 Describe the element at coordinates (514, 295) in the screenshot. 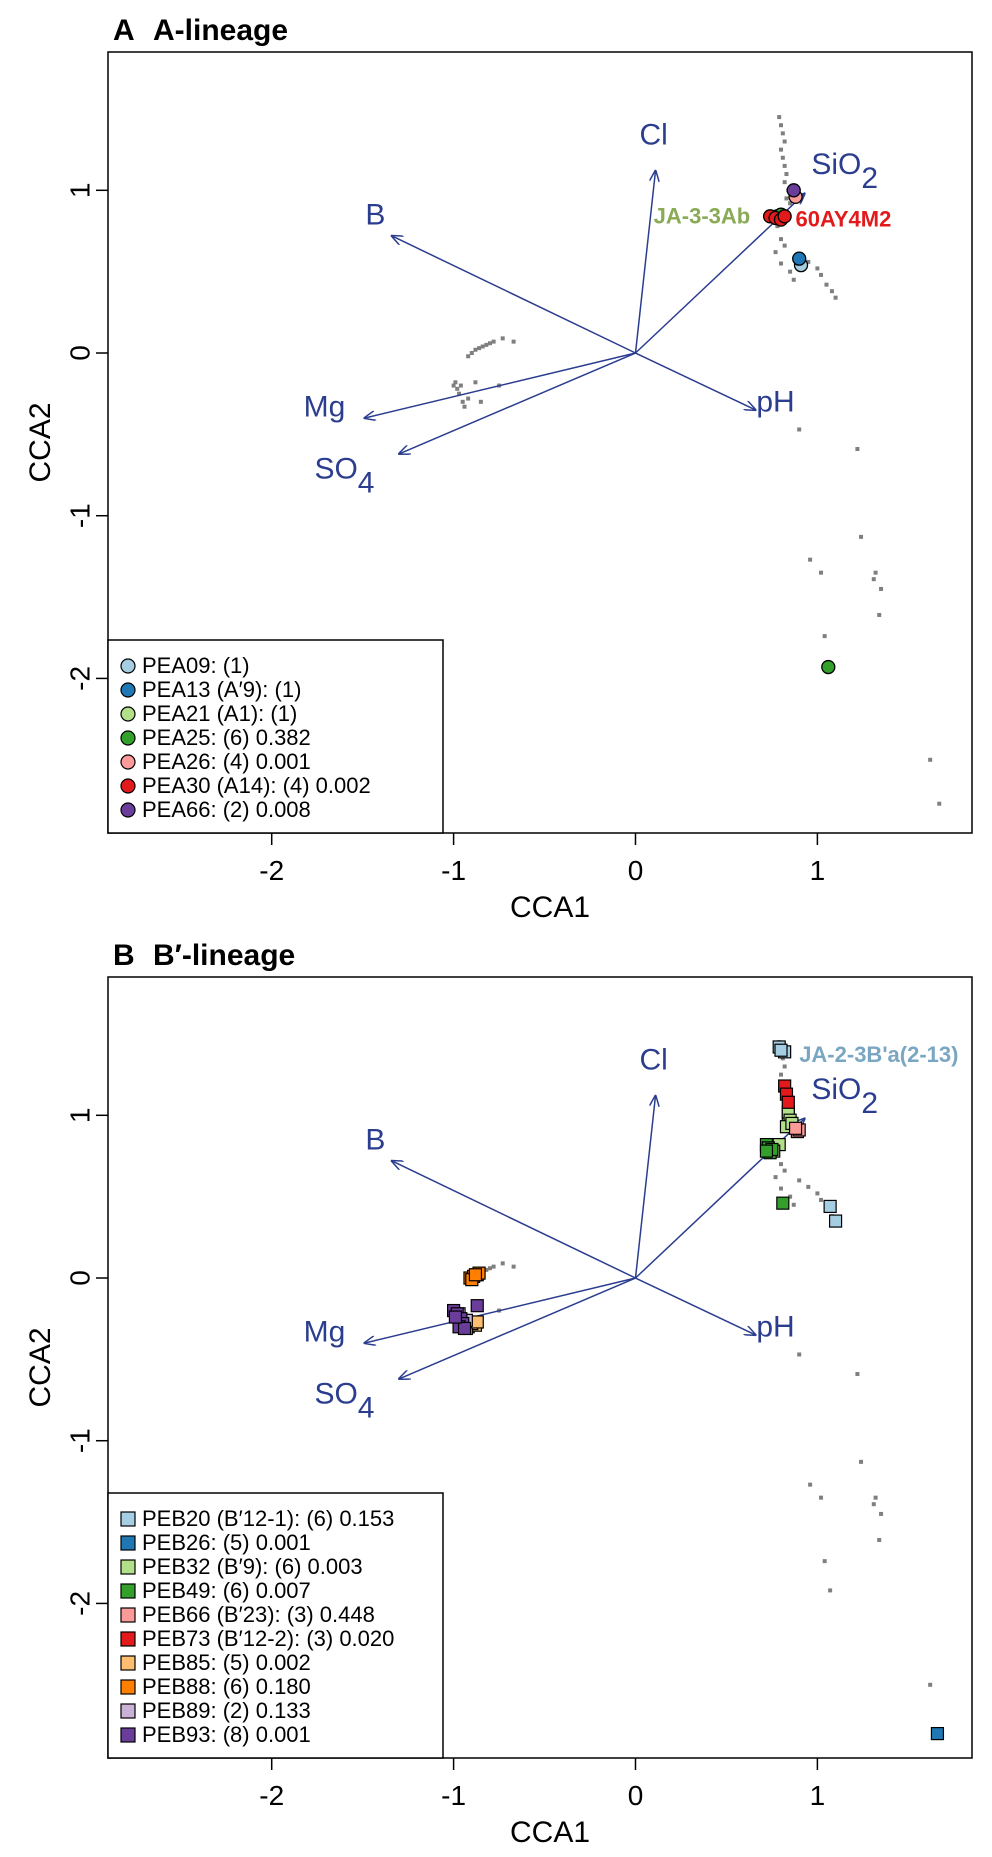

I see `vector-b` at that location.